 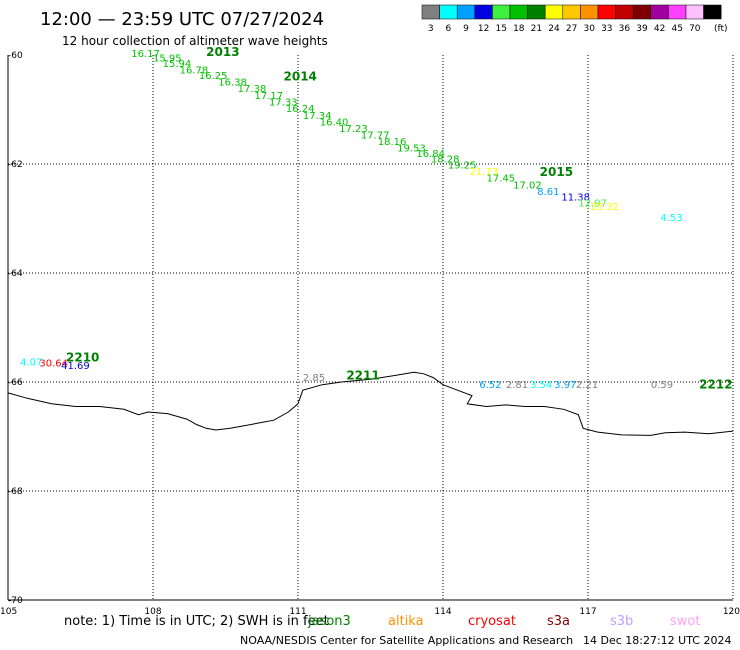 What do you see at coordinates (484, 172) in the screenshot?
I see `wave-height-value: 21.73` at bounding box center [484, 172].